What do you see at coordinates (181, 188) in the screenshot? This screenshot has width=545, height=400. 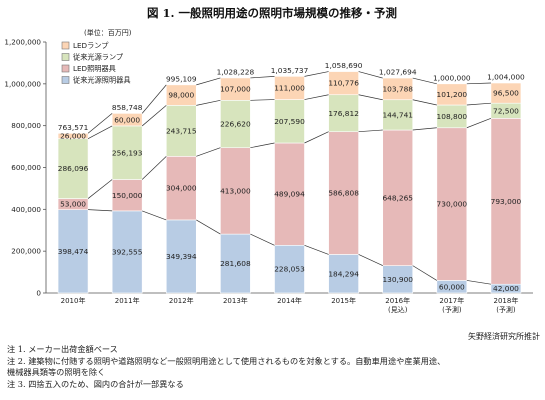 I see `data-label: 304,000` at bounding box center [181, 188].